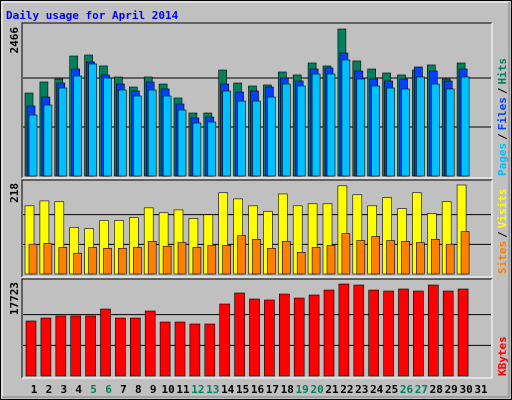 The height and width of the screenshot is (400, 512). Describe the element at coordinates (212, 389) in the screenshot. I see `x-tick-label: 13` at that location.